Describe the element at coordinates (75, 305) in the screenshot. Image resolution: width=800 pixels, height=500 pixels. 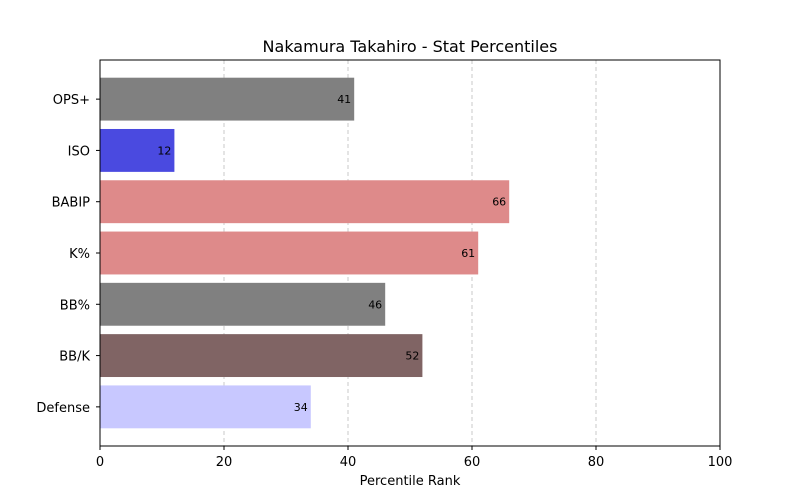
I see `y-tick-label: BB%` at that location.